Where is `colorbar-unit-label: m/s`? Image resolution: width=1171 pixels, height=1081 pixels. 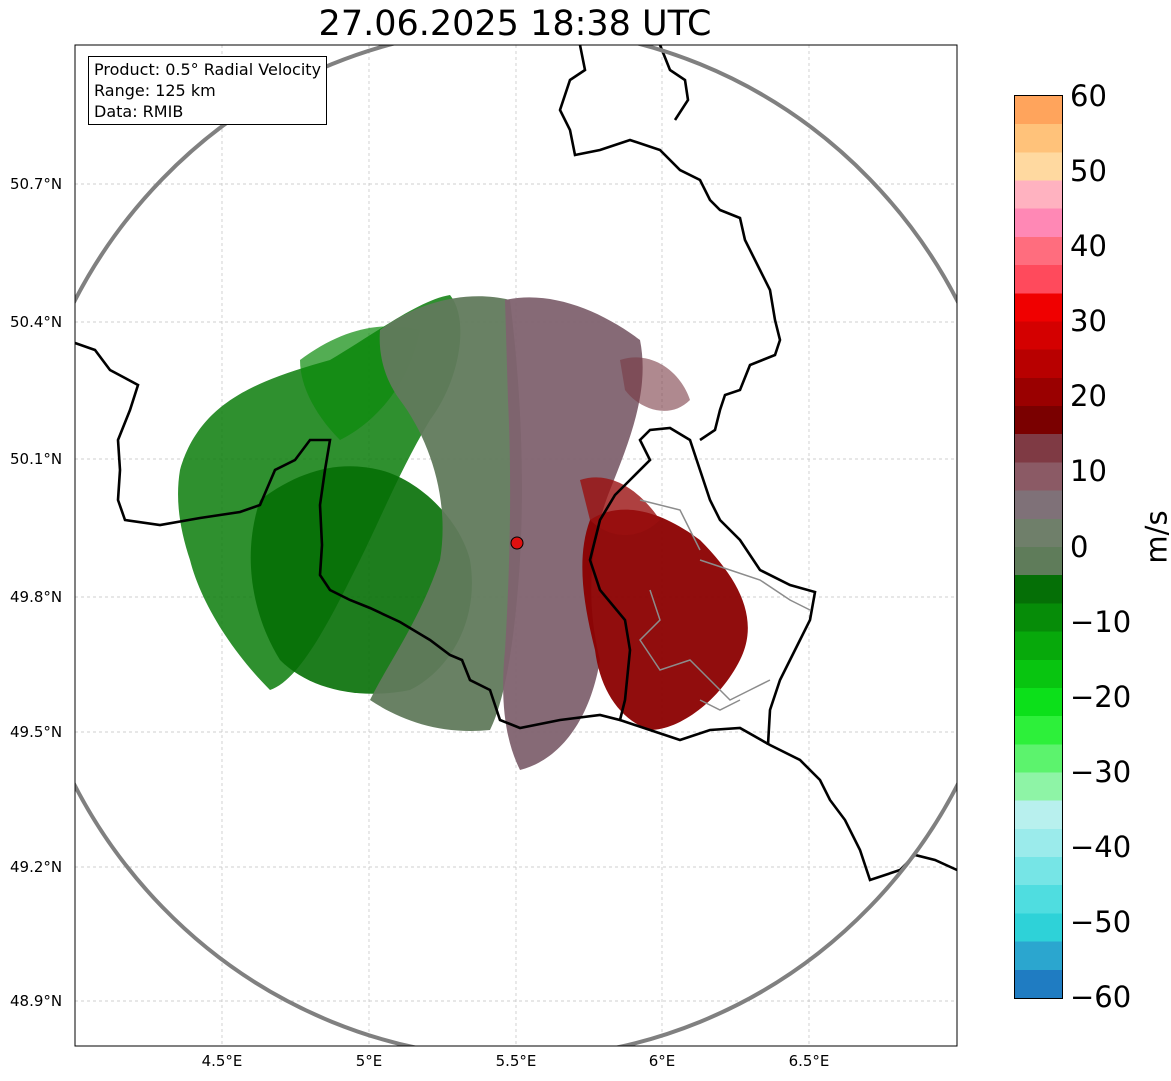 colorbar-unit-label: m/s is located at coordinates (1155, 537).